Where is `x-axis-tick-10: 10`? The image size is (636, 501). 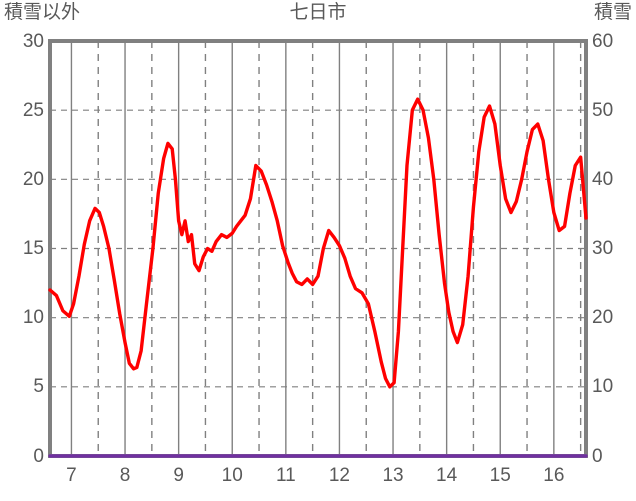
x-axis-tick-10: 10 is located at coordinates (232, 475).